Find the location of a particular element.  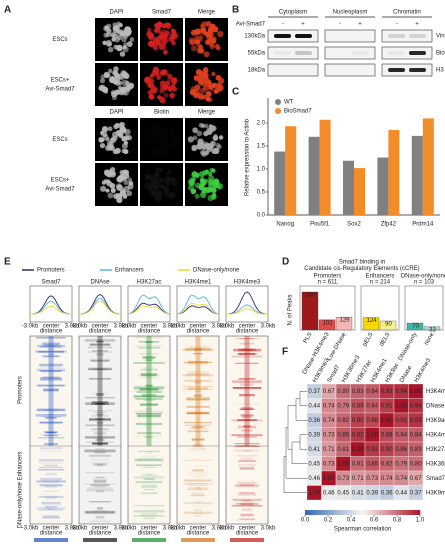

dendrogram is located at coordinates (296, 453).